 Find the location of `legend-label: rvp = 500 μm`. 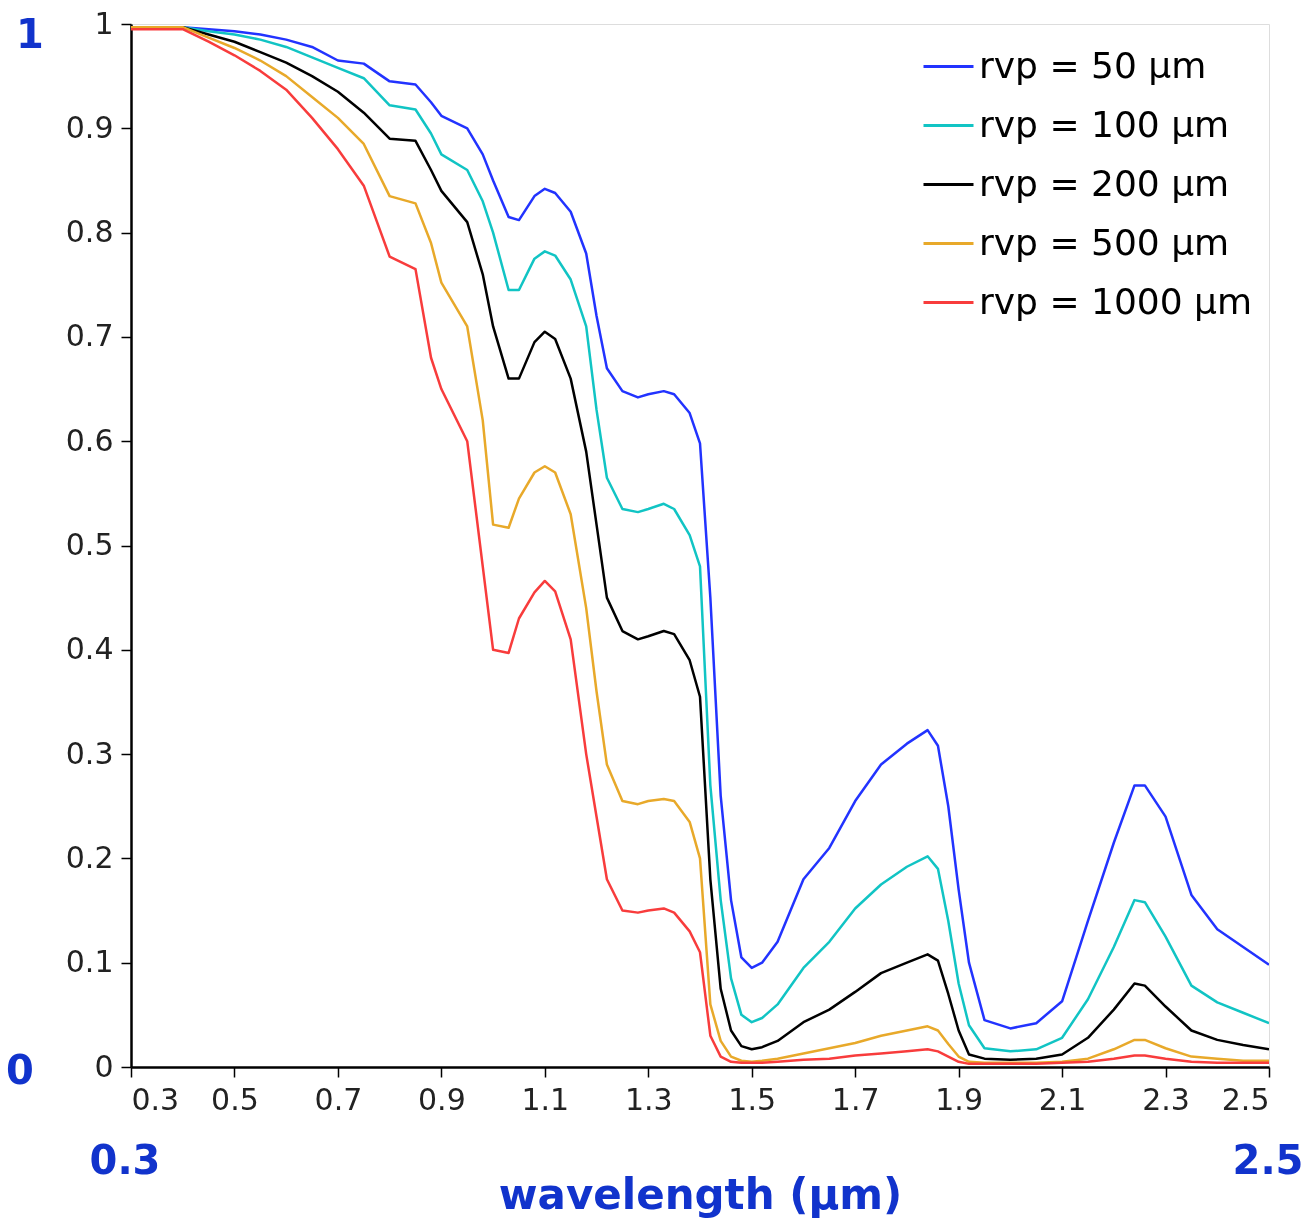

legend-label: rvp = 500 μm is located at coordinates (1104, 242).